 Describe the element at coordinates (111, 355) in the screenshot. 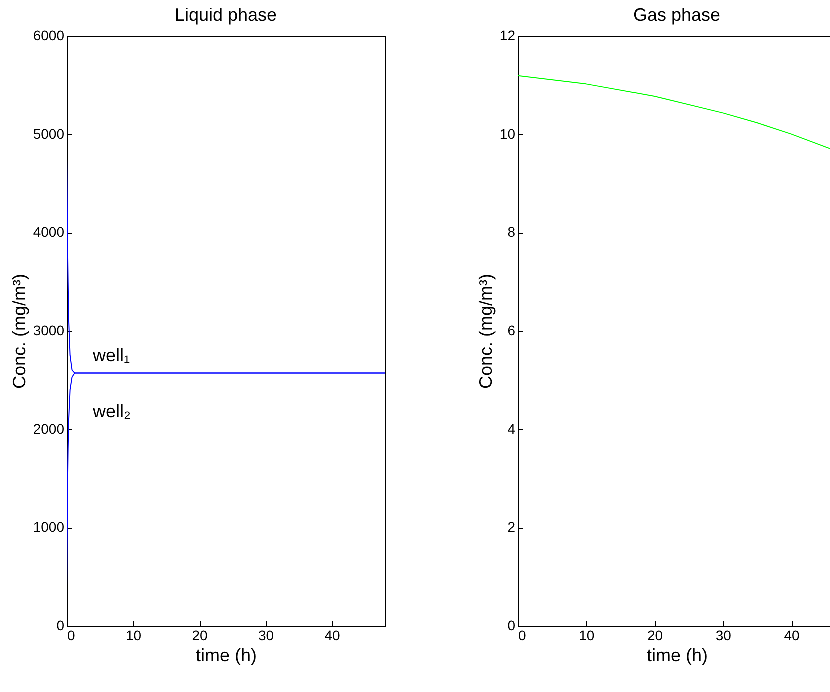

I see `series-label: well₁` at that location.